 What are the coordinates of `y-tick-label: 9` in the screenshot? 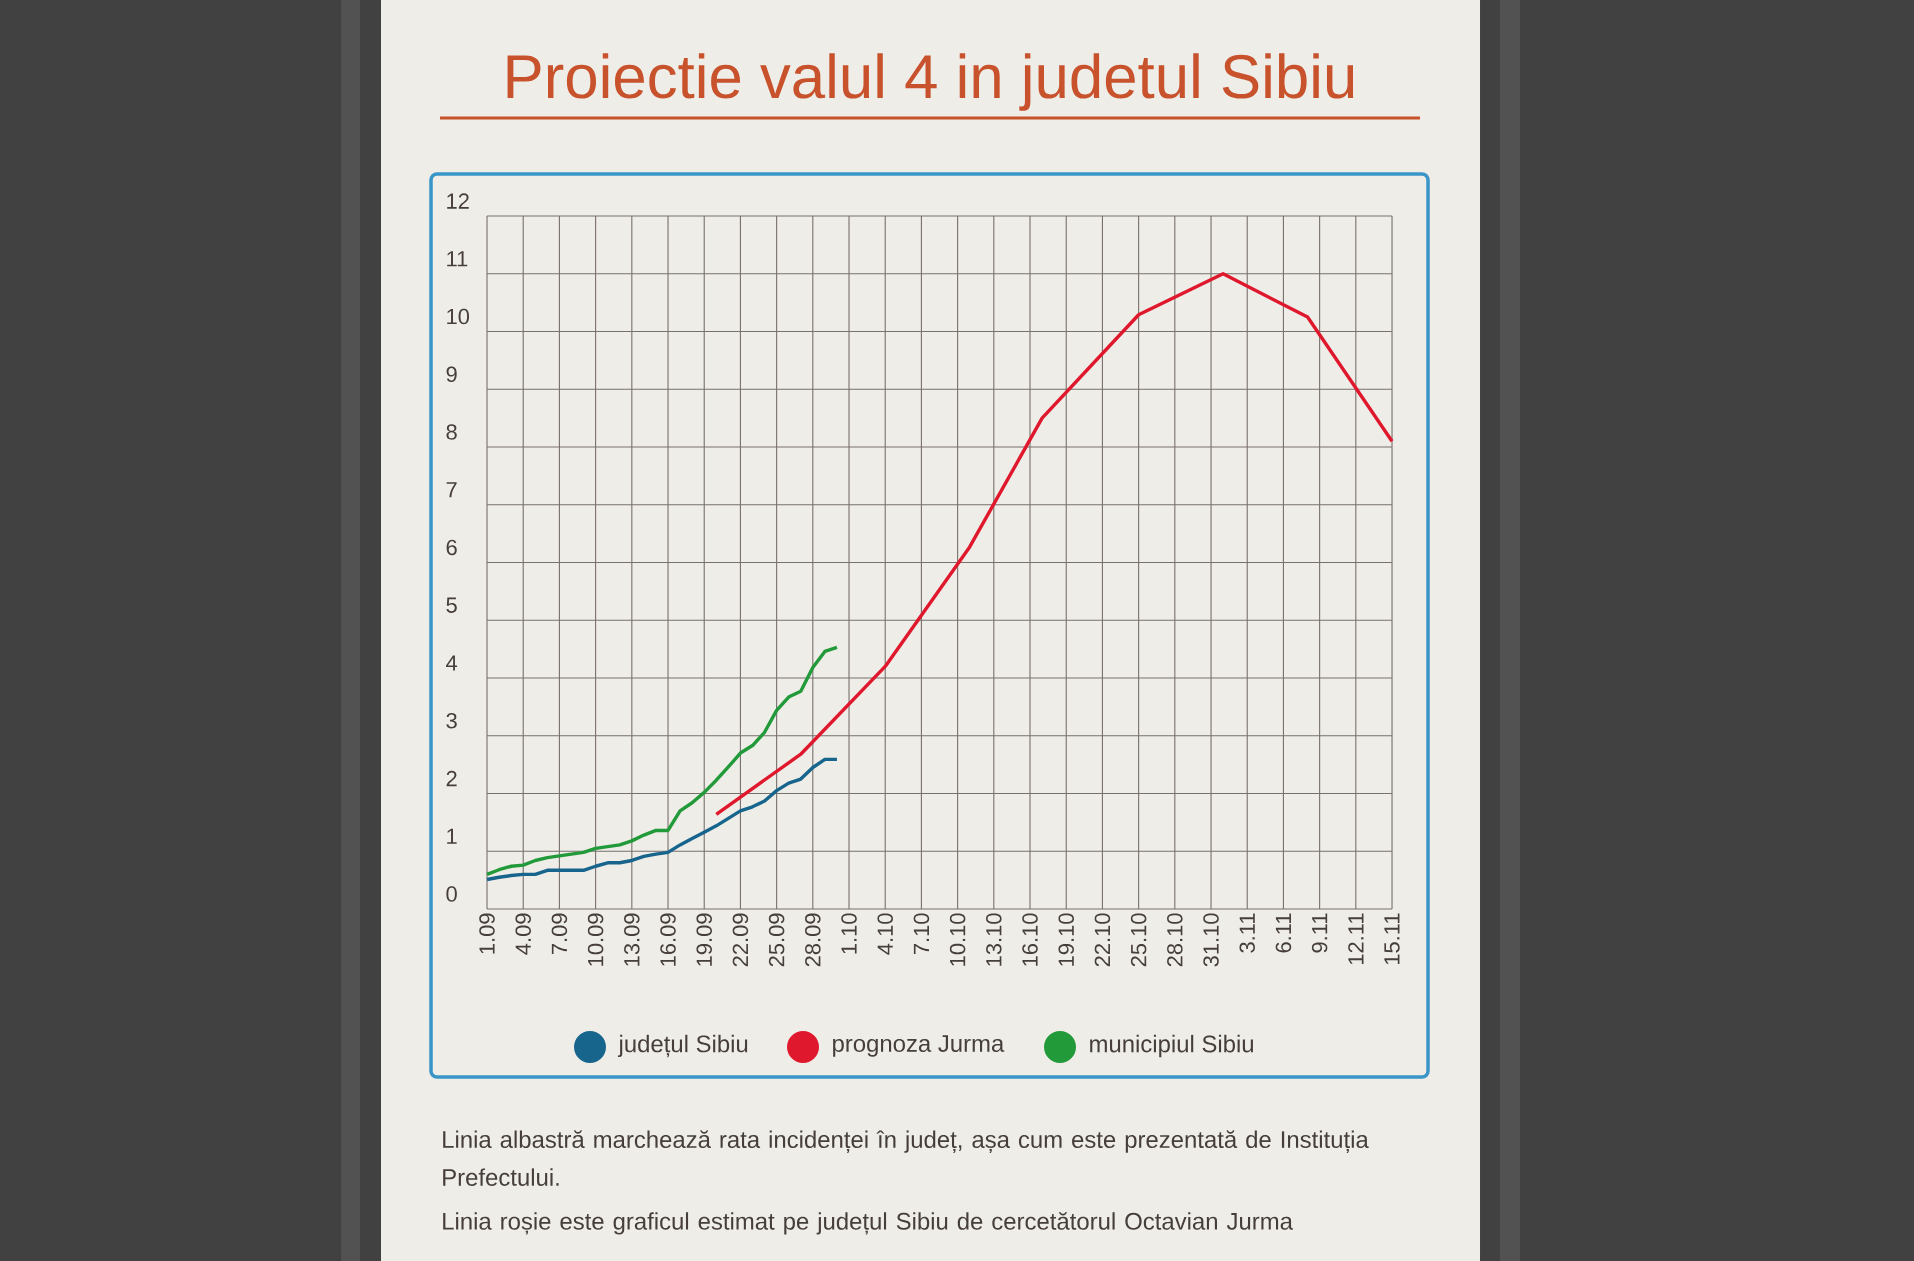 It's located at (451, 374).